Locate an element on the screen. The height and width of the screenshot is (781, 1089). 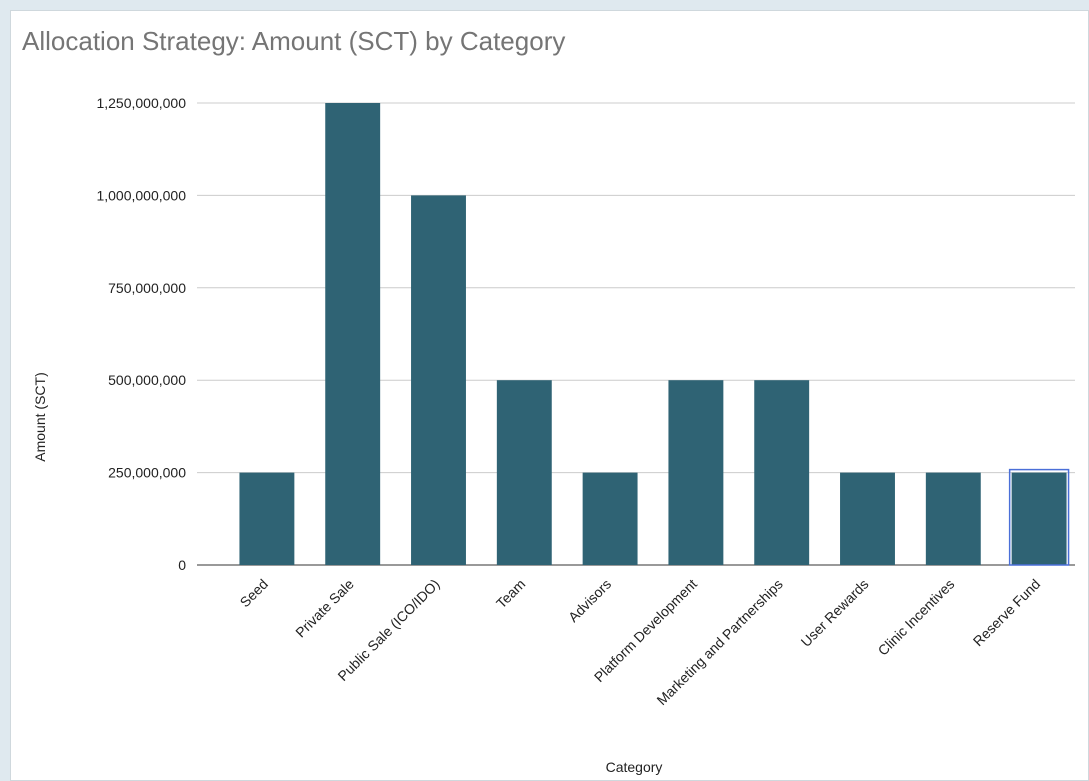
y-axis-title: Amount (SCT) is located at coordinates (40, 416).